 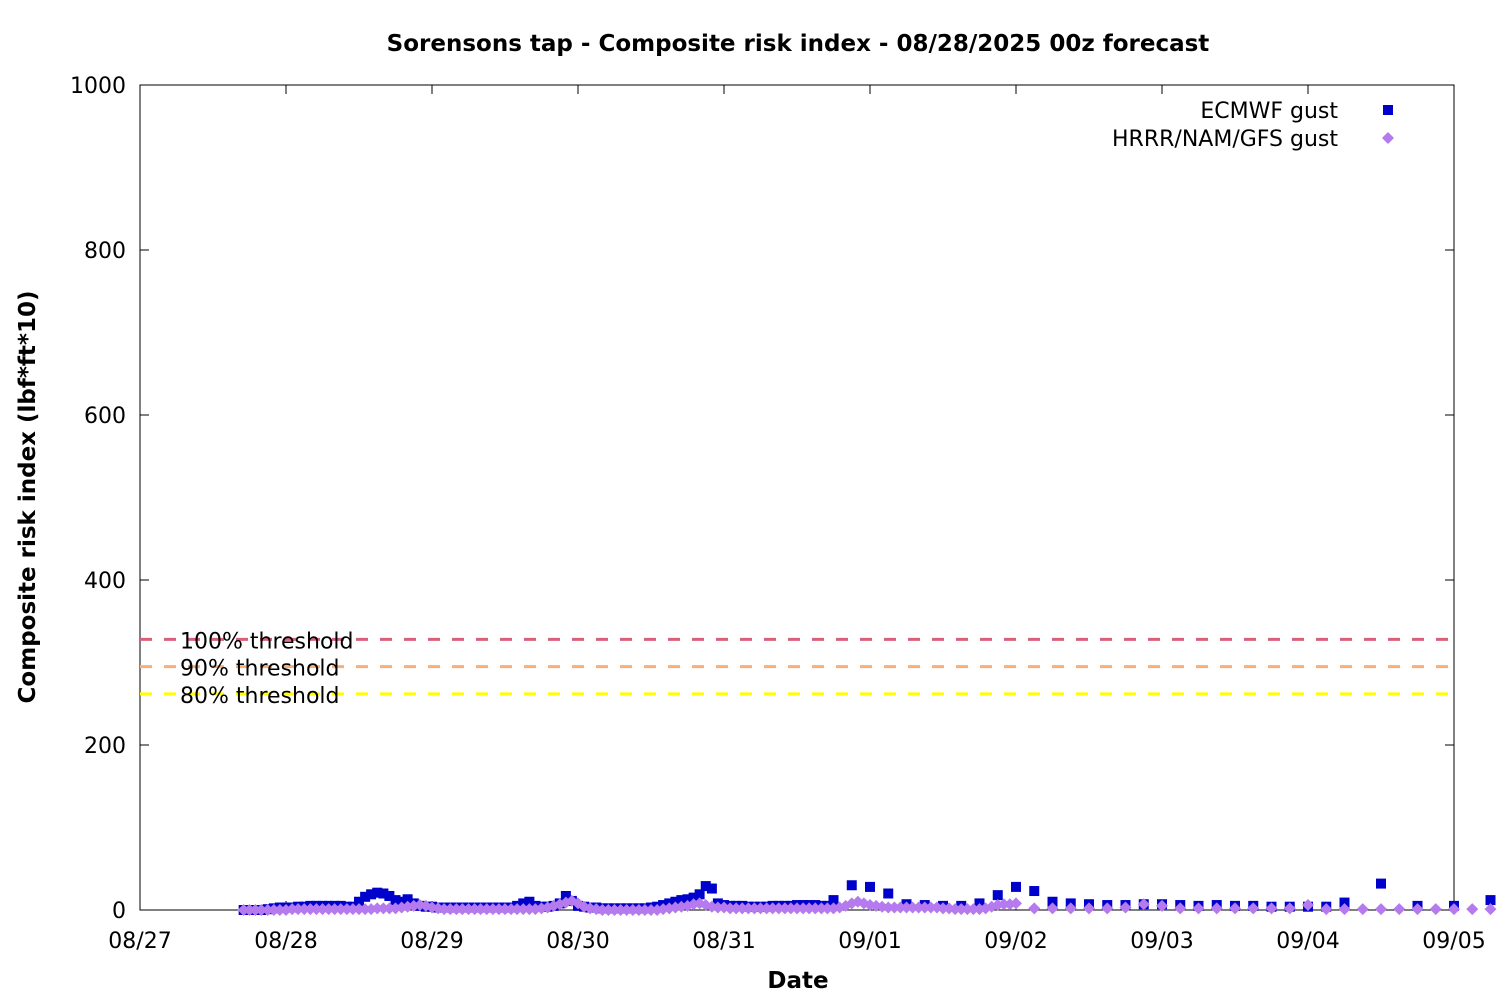 What do you see at coordinates (105, 746) in the screenshot?
I see `y-tick-label: 200` at bounding box center [105, 746].